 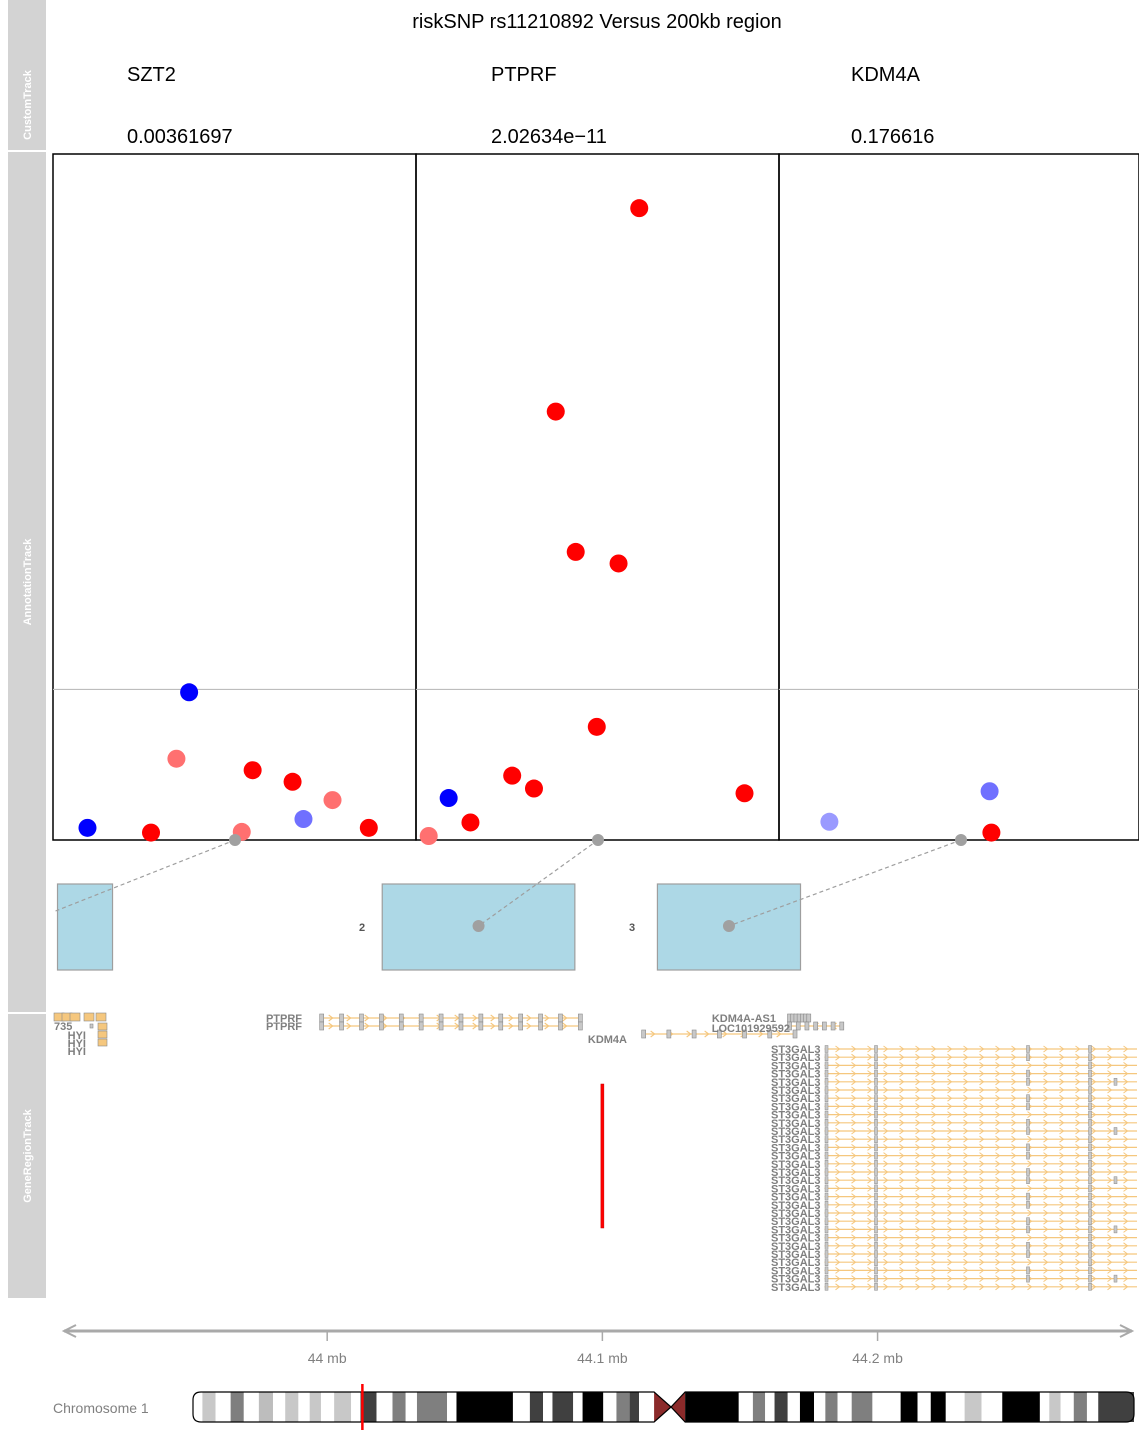 I want to click on gene-label: 735, so click(x=63, y=1027).